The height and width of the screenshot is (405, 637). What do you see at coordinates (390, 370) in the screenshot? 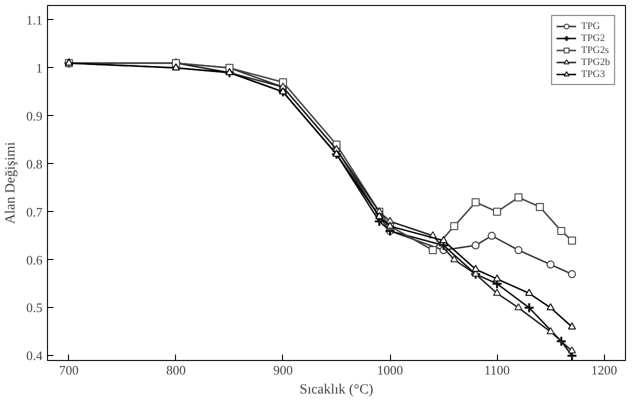
I see `x-tick-label: 1000` at bounding box center [390, 370].